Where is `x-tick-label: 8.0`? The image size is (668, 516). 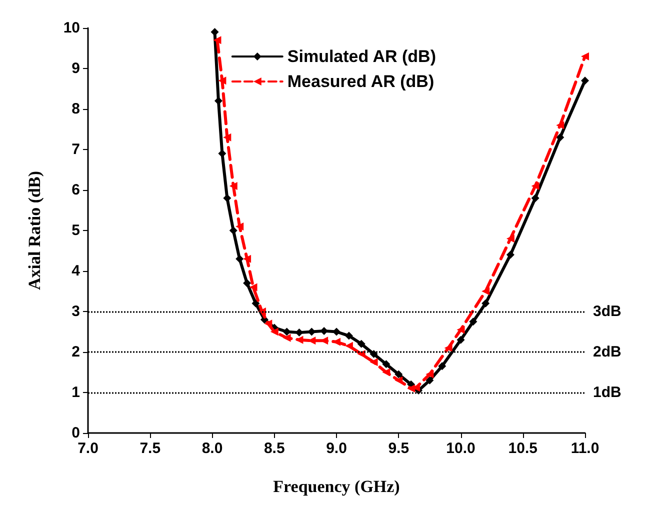 x-tick-label: 8.0 is located at coordinates (212, 448).